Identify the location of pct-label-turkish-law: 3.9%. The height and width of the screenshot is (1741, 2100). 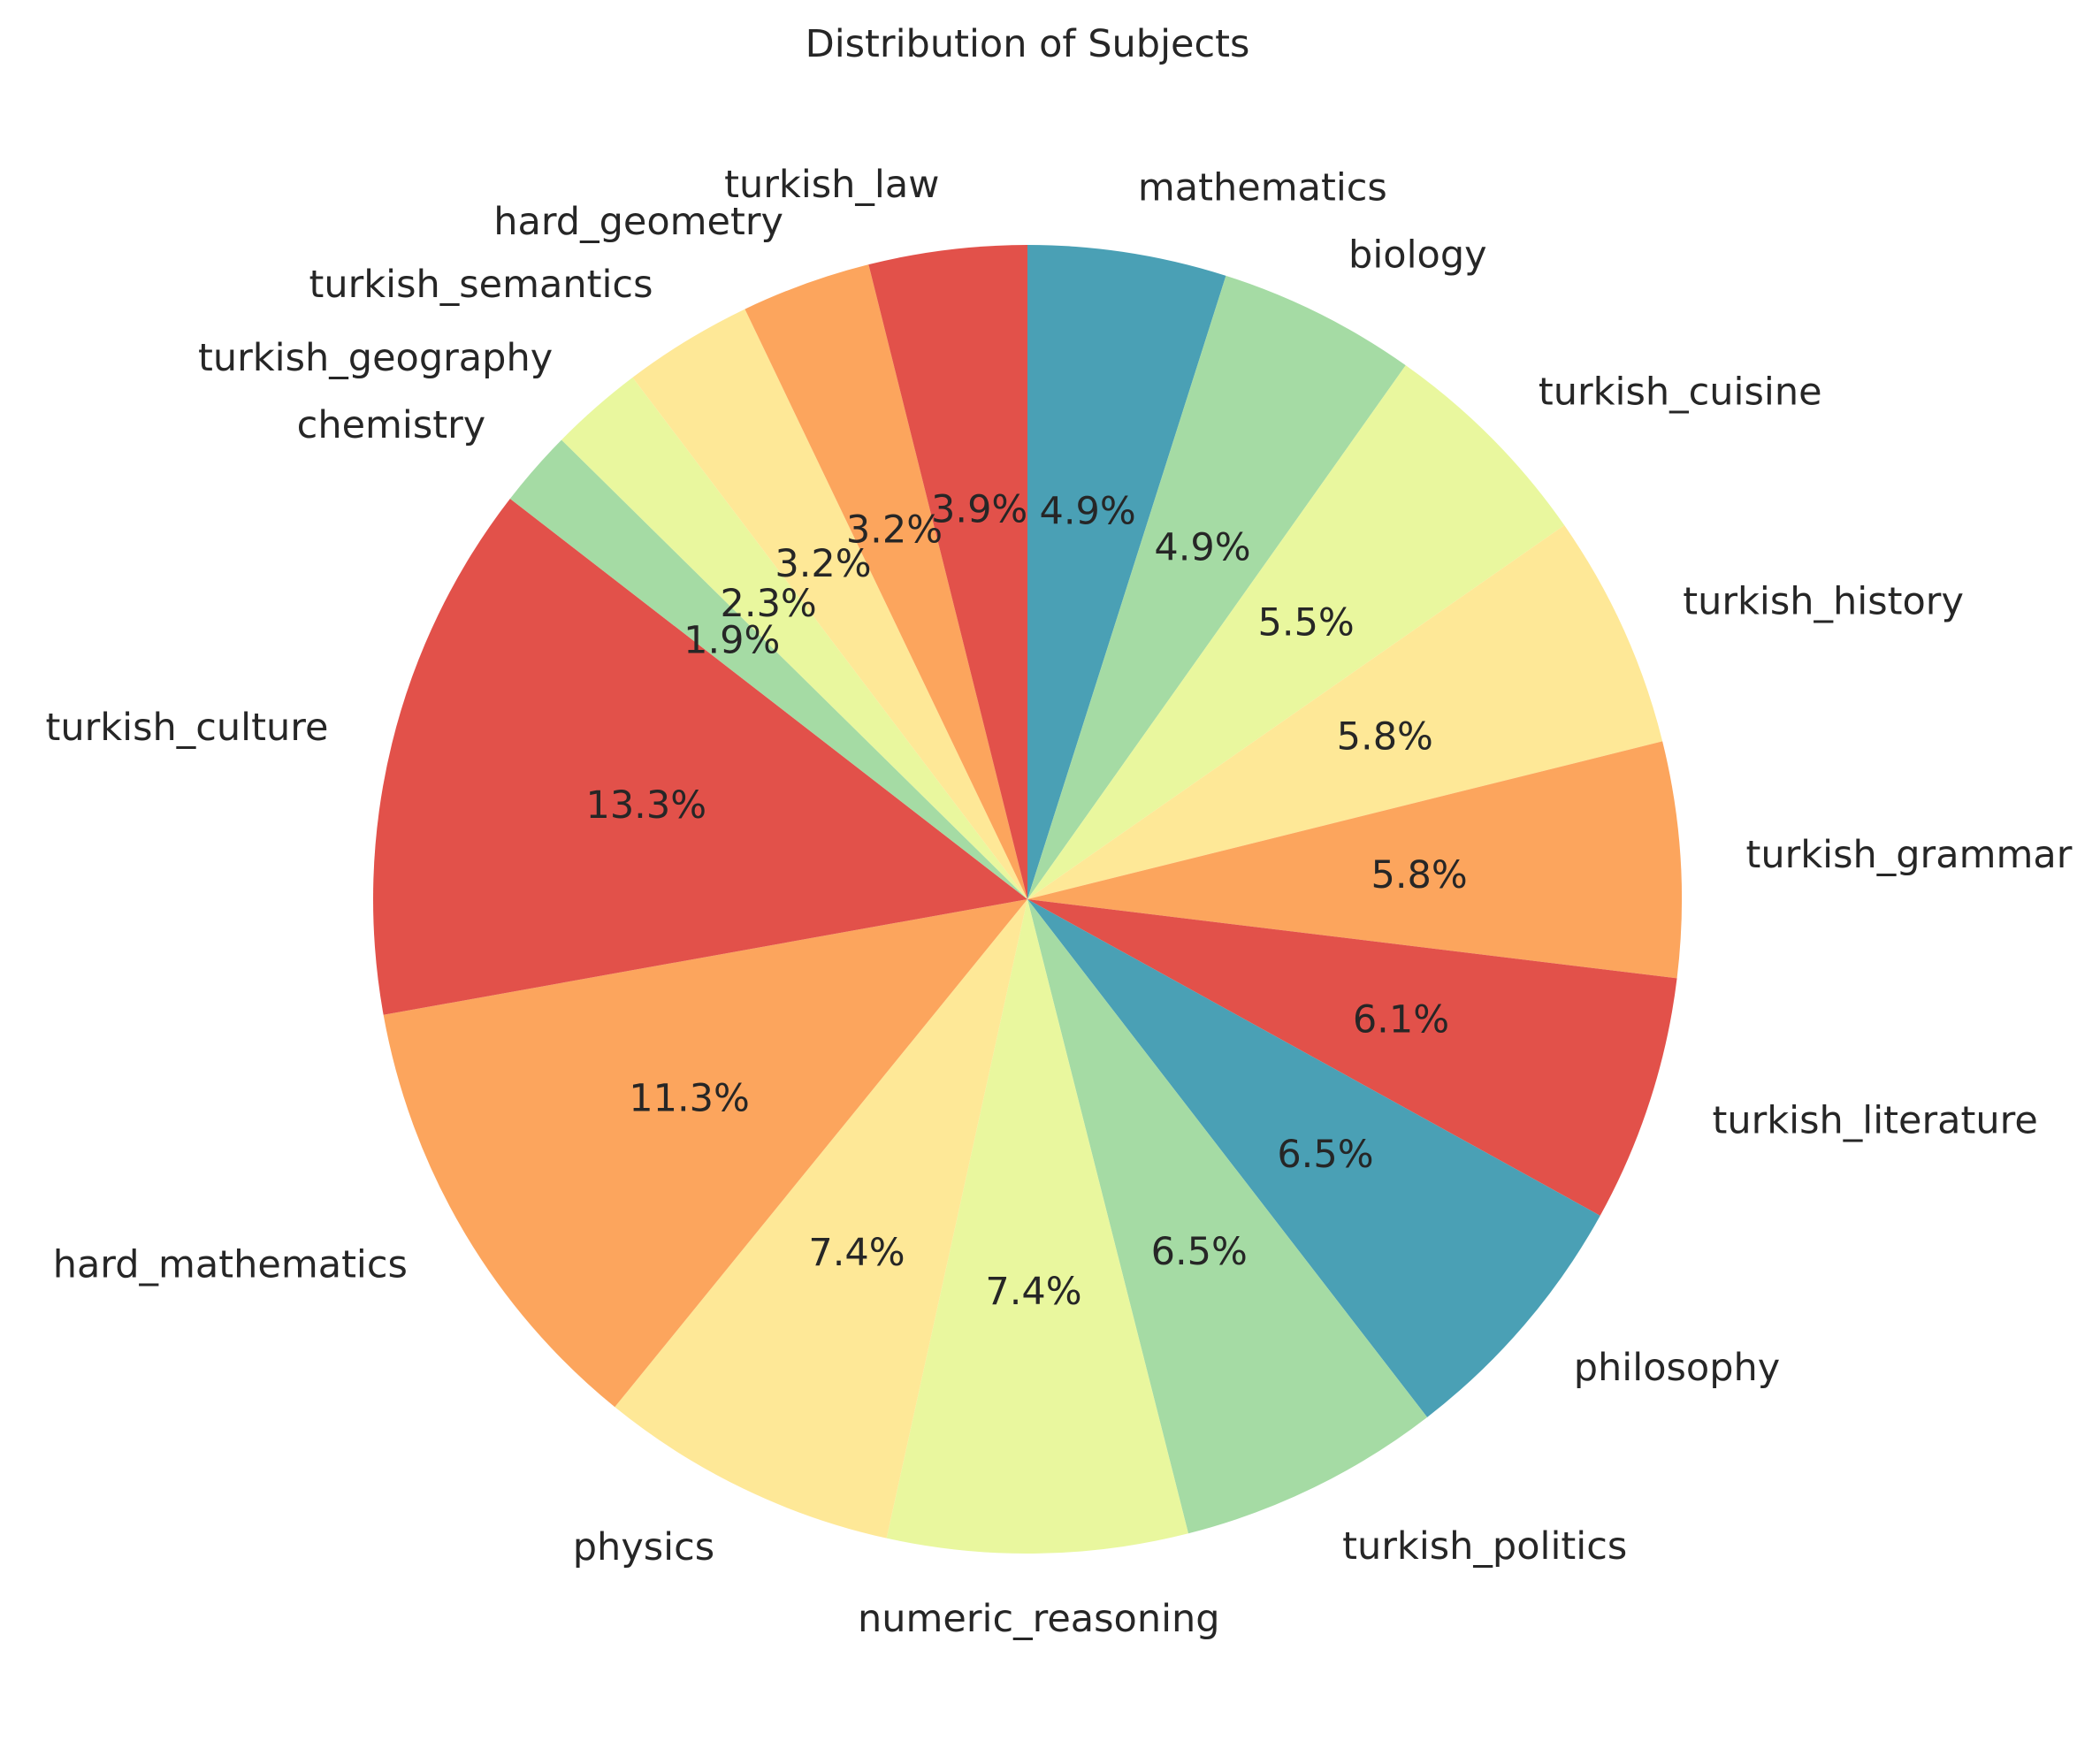
(979, 509).